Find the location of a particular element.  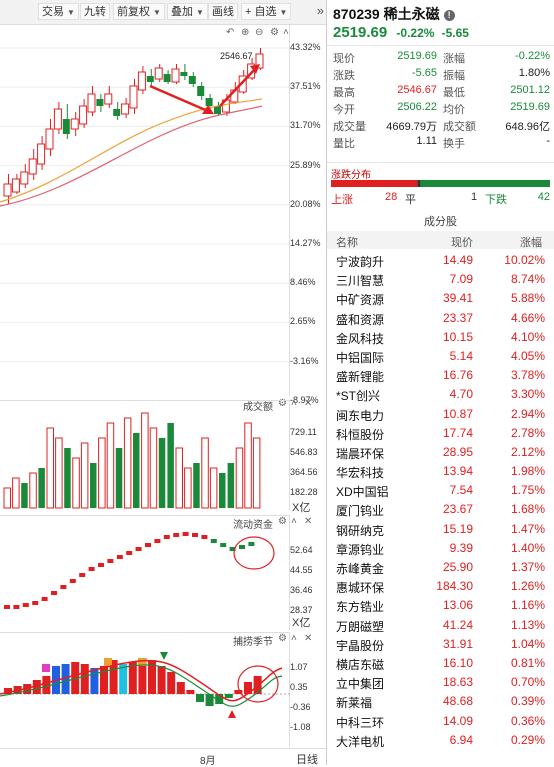

price-cell: 16.76 is located at coordinates (457, 375).